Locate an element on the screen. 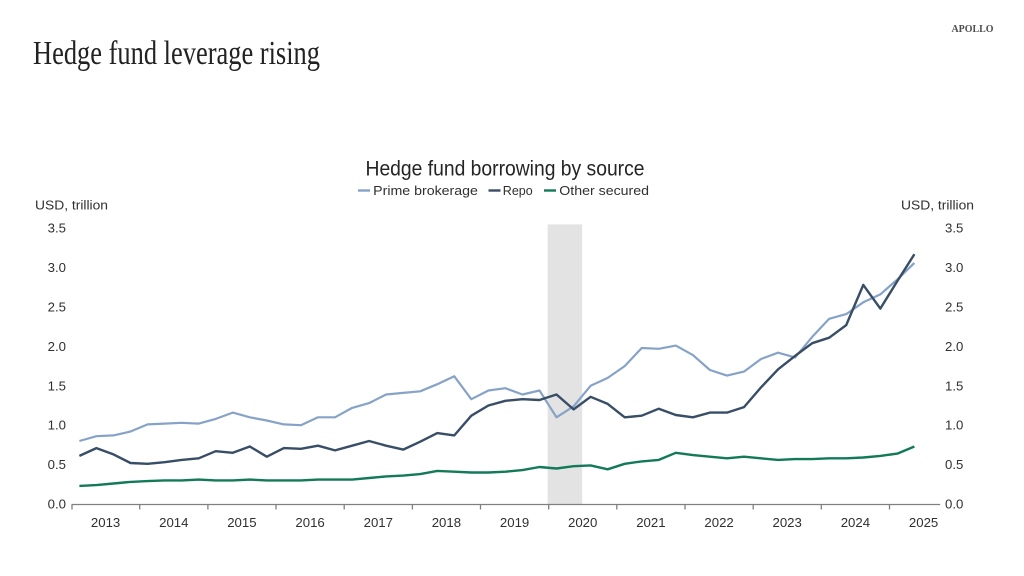 Image resolution: width=1024 pixels, height=576 pixels. svg-text: 2013 is located at coordinates (105, 522).